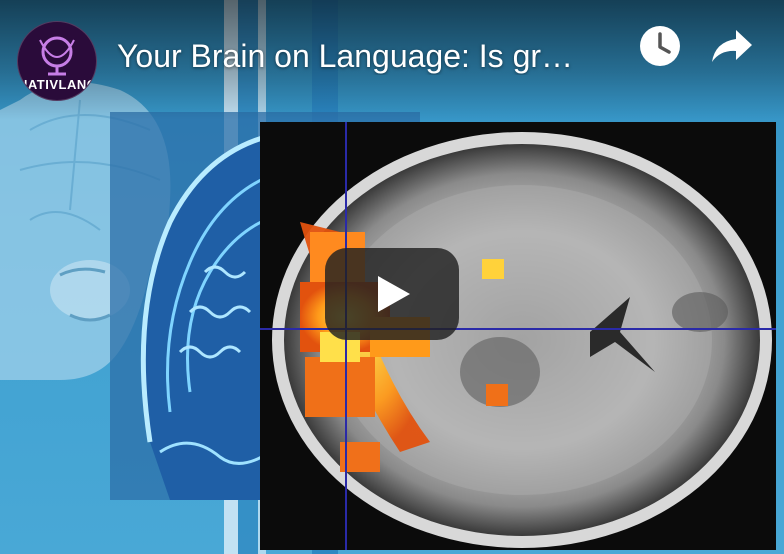 This screenshot has height=554, width=784. Describe the element at coordinates (57, 84) in the screenshot. I see `channel-avatar-text: NATIVLANG` at that location.